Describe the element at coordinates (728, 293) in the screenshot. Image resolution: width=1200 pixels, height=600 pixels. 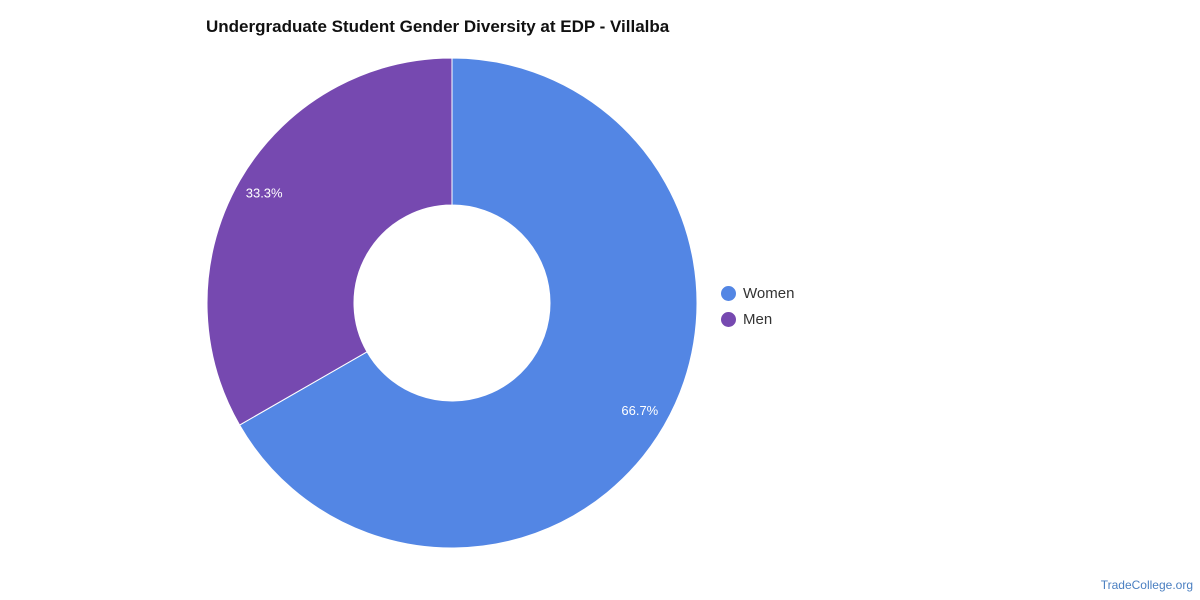
I see `legend-swatch-women` at that location.